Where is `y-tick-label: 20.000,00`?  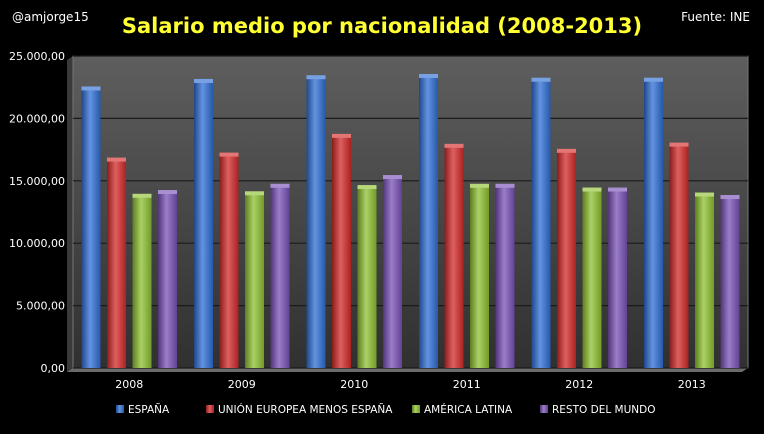 y-tick-label: 20.000,00 is located at coordinates (37, 118).